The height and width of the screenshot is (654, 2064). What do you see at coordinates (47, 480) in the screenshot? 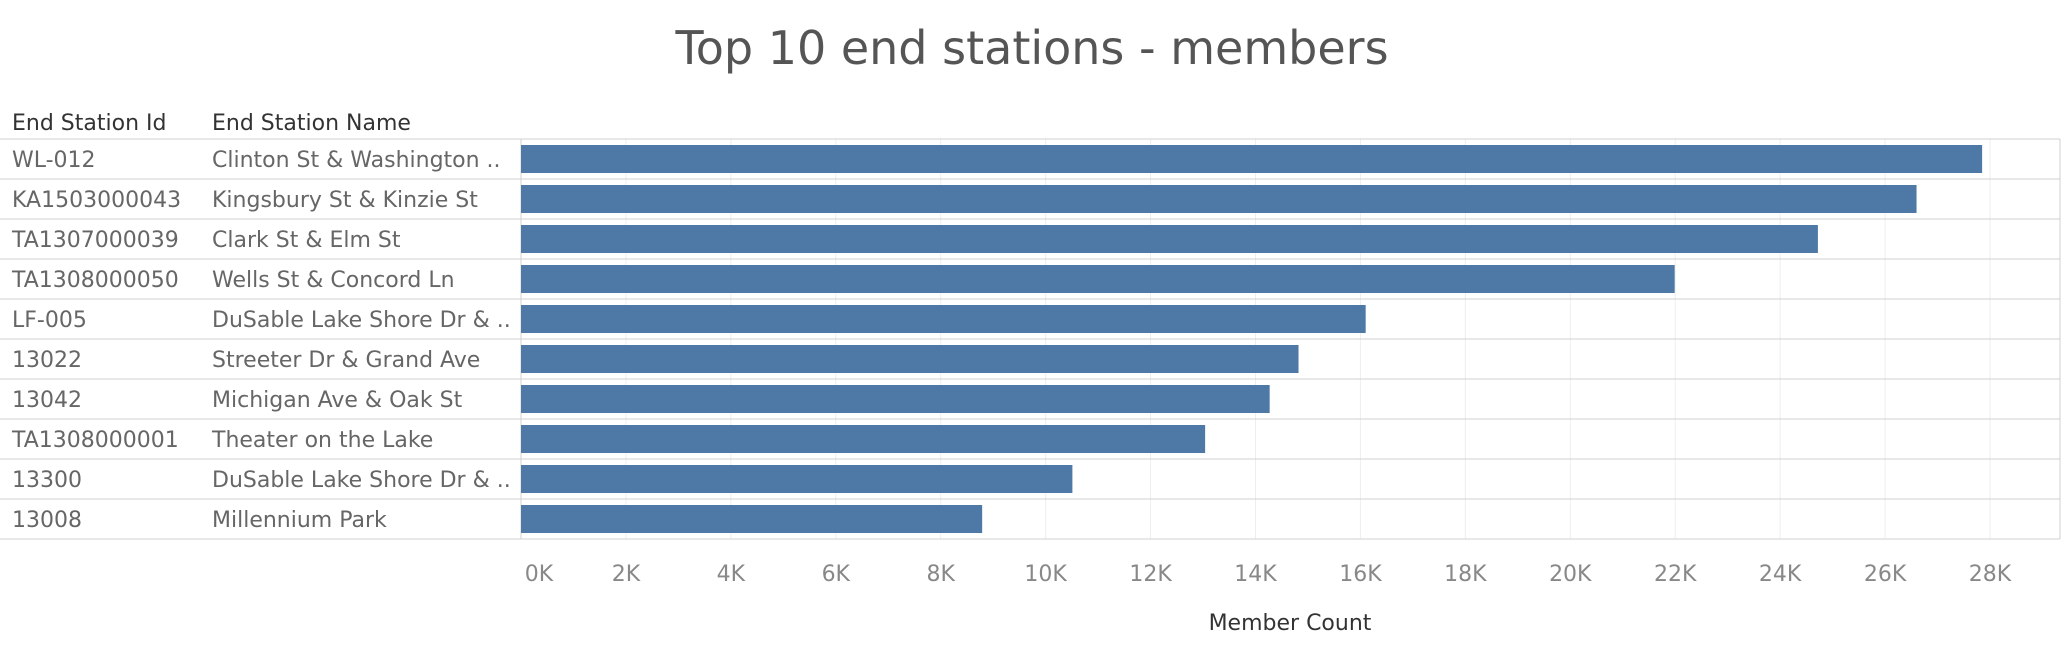
I see `station-id-cell: 13300` at bounding box center [47, 480].